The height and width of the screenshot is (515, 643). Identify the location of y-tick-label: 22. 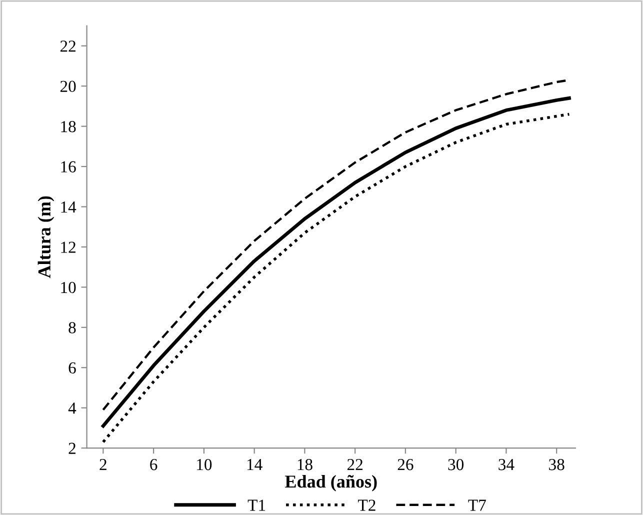
(68, 46).